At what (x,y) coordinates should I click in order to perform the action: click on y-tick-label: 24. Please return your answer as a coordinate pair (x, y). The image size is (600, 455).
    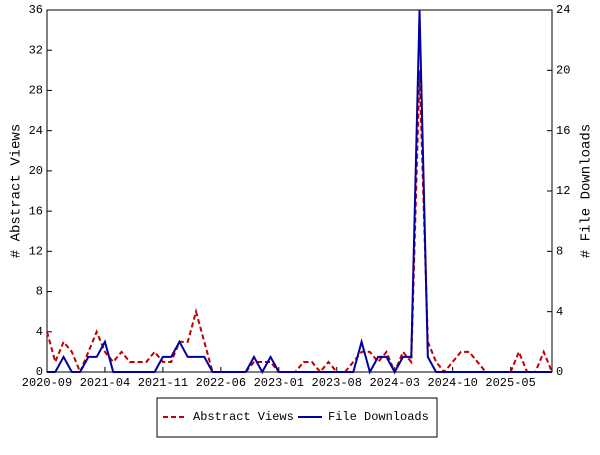
    Looking at the image, I should click on (36, 131).